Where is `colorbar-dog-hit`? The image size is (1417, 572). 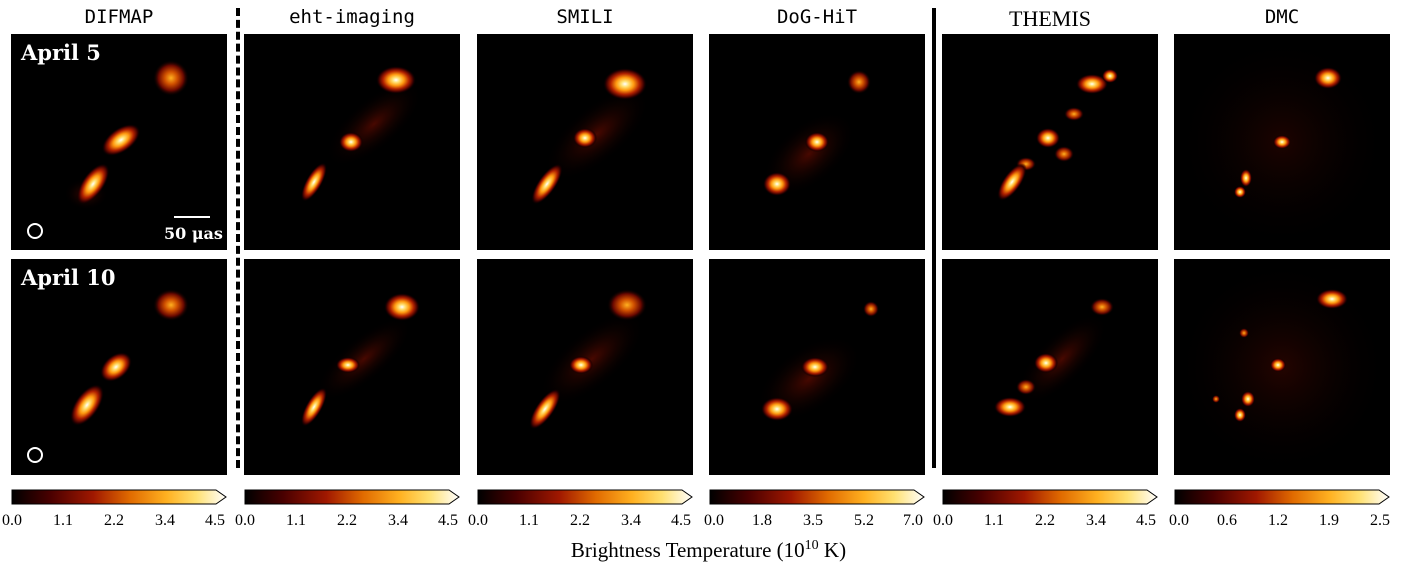
colorbar-dog-hit is located at coordinates (817, 497).